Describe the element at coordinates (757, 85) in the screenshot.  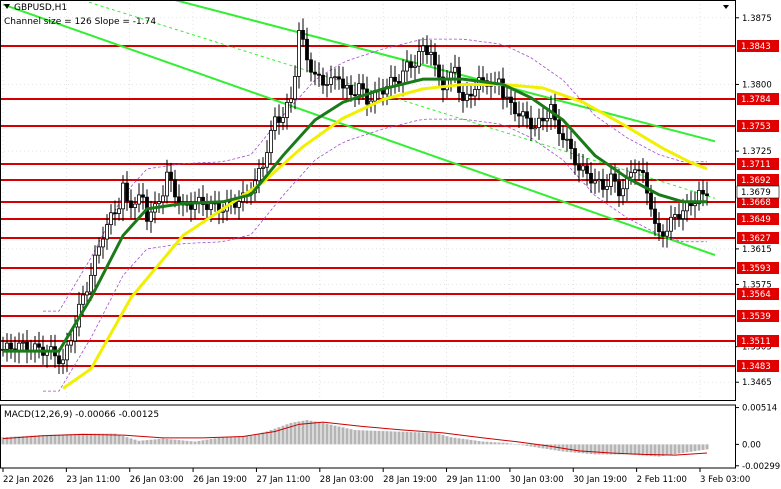
I see `price-tick-label: 1.3800` at that location.